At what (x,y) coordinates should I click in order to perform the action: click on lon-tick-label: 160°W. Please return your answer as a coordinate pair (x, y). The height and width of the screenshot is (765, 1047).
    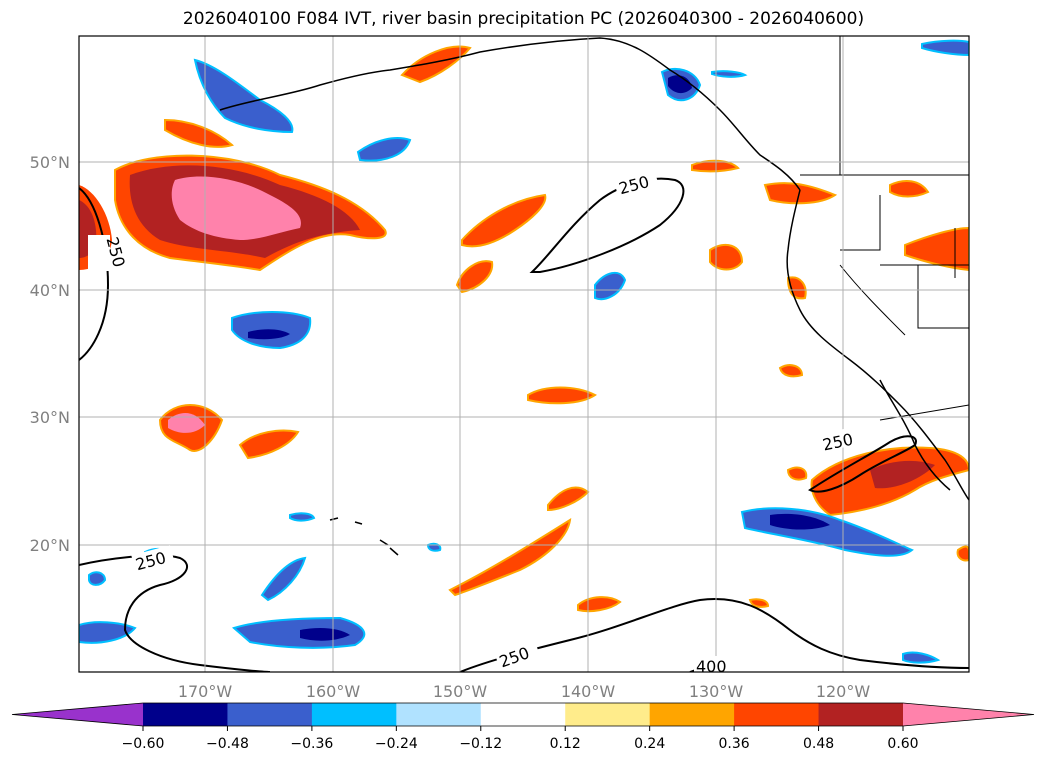
    Looking at the image, I should click on (333, 691).